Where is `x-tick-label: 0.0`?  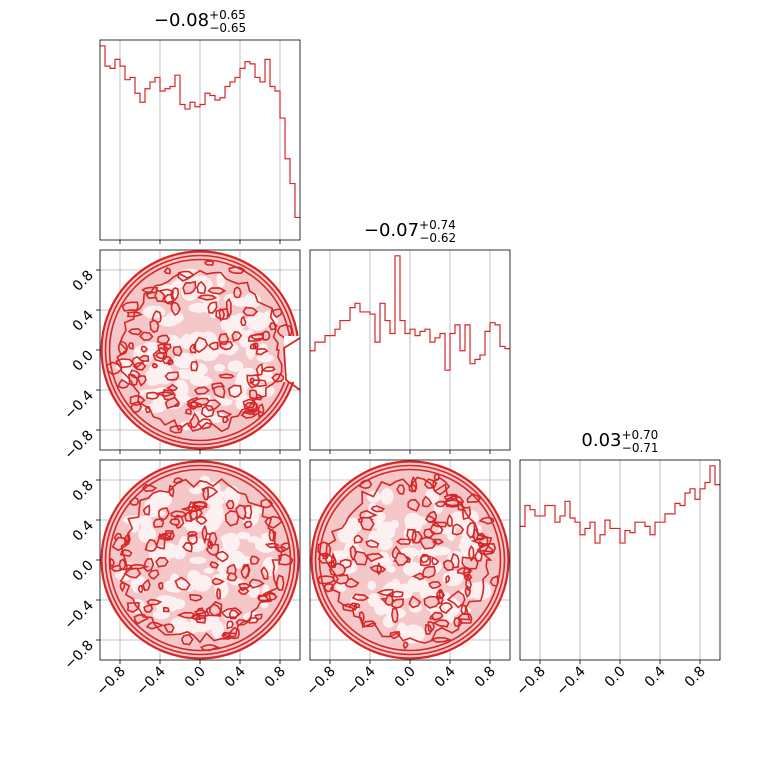
x-tick-label: 0.0 is located at coordinates (405, 677).